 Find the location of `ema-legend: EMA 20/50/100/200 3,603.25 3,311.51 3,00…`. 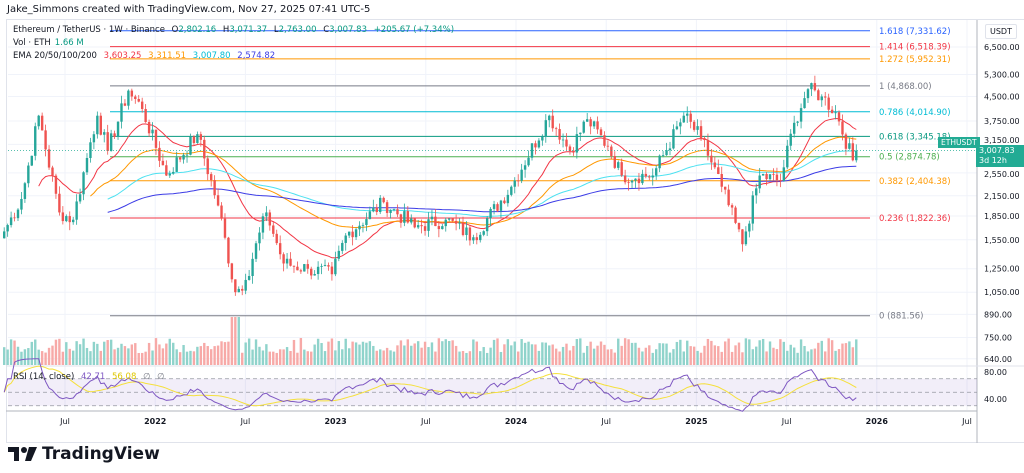

ema-legend: EMA 20/50/100/200 3,603.25 3,311.51 3,00… is located at coordinates (146, 56).